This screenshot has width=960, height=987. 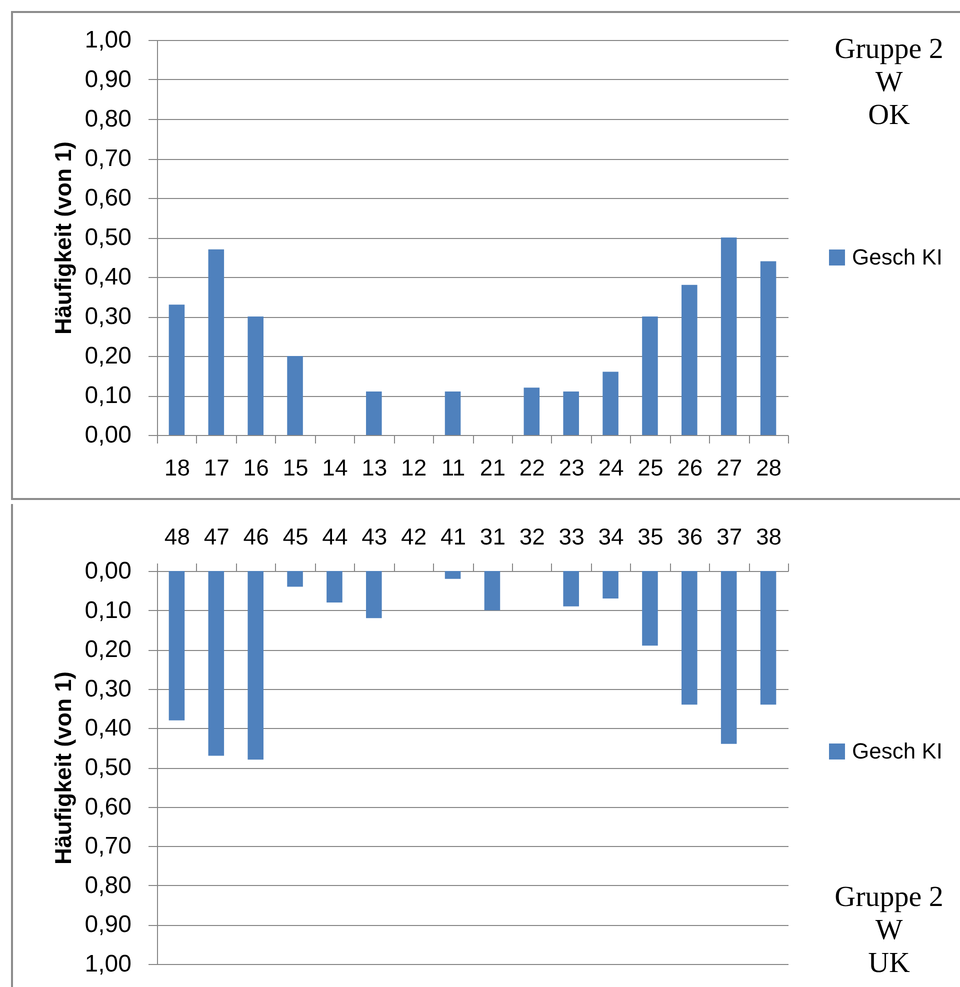 What do you see at coordinates (375, 537) in the screenshot?
I see `x-tick-label: 43` at bounding box center [375, 537].